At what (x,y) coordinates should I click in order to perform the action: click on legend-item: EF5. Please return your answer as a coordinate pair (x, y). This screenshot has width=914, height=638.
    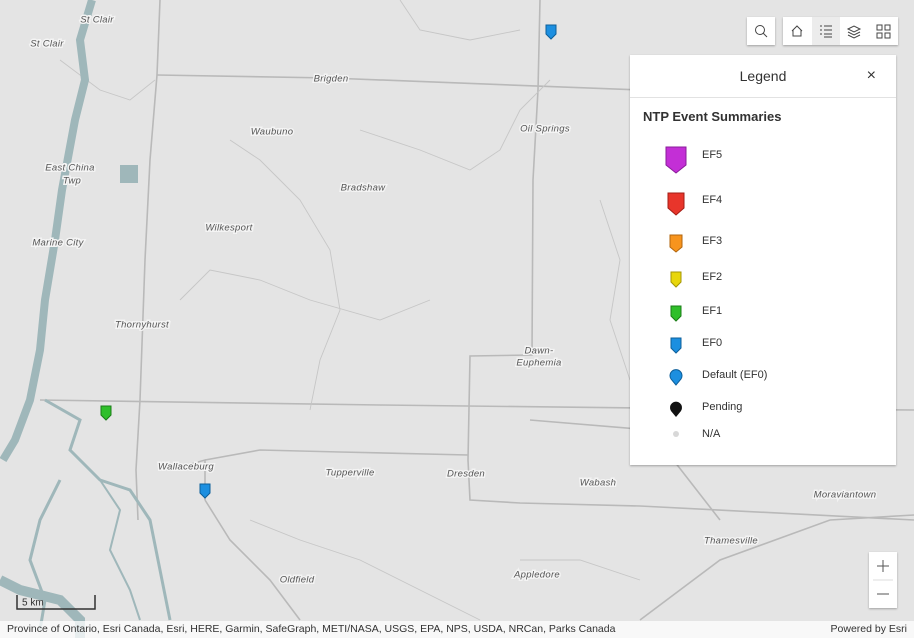
    Looking at the image, I should click on (712, 155).